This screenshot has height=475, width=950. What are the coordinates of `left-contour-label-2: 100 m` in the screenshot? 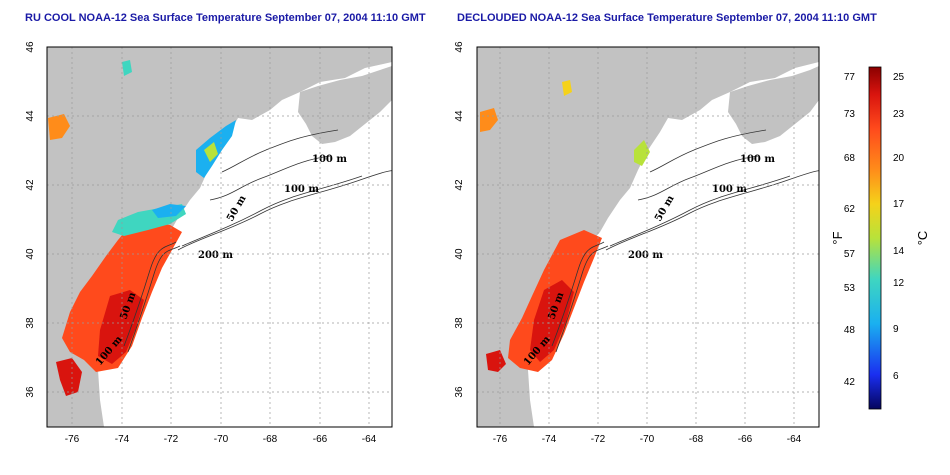 It's located at (301, 189).